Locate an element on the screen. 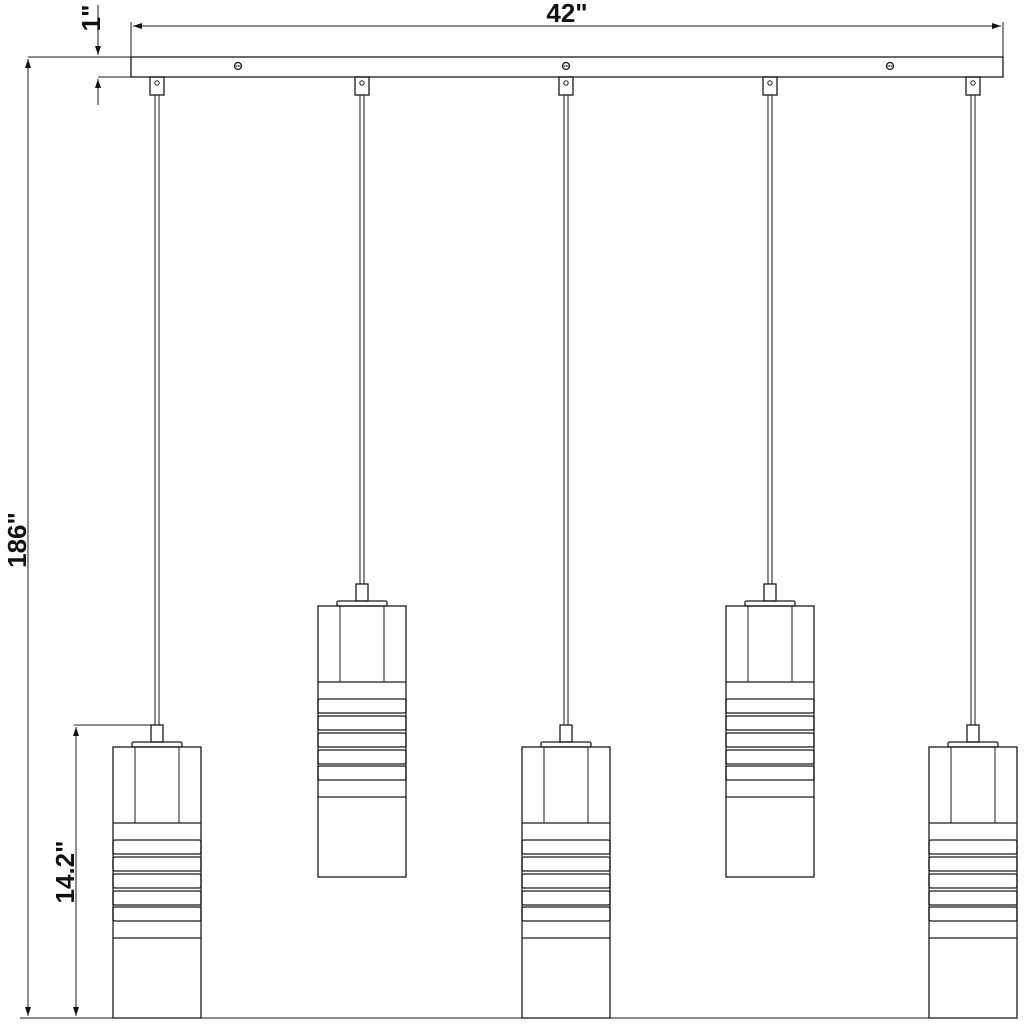 This screenshot has width=1024, height=1024. pendant-height-label: 14.2" is located at coordinates (65, 872).